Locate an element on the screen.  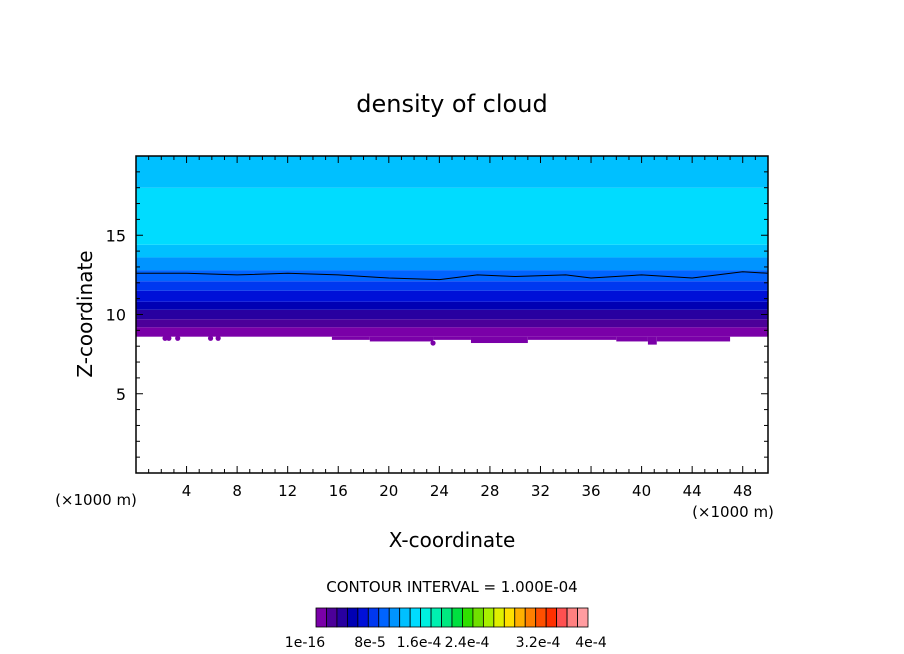
x-tick-label: 16 is located at coordinates (338, 491).